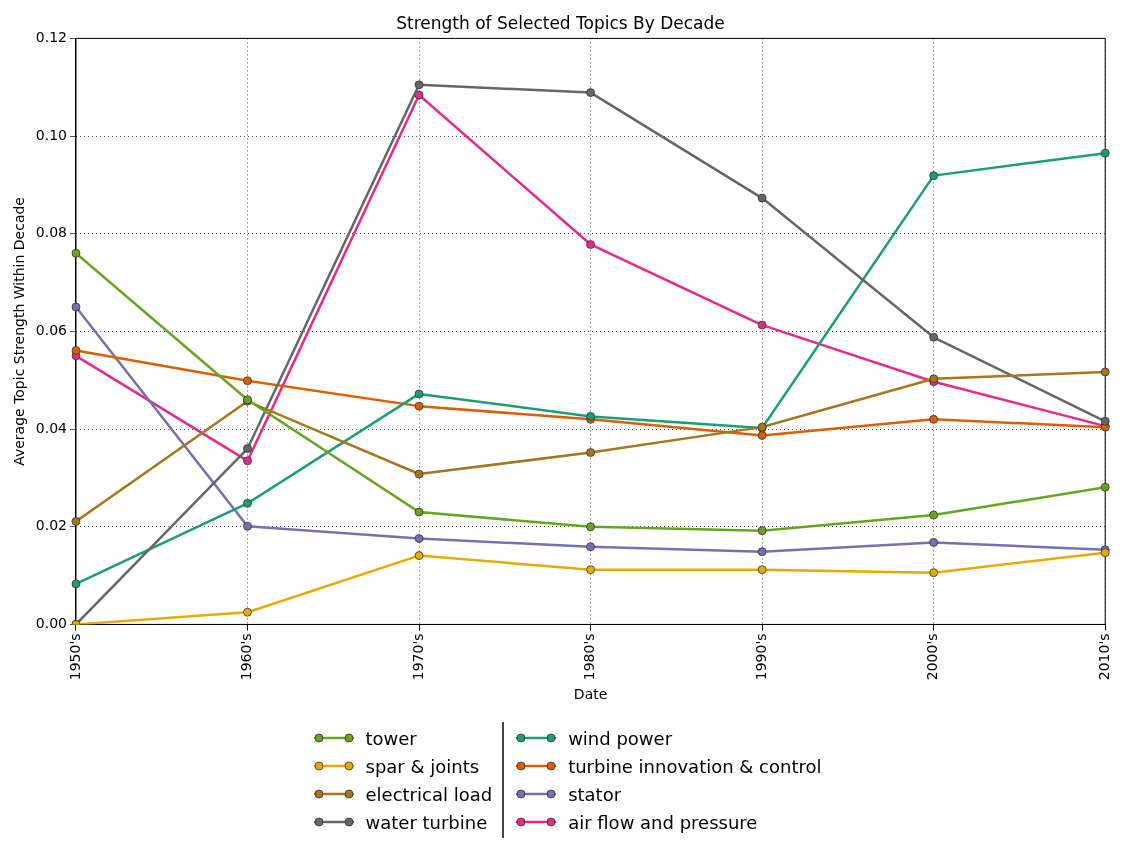  I want to click on y-tick-label: 0.08, so click(51, 232).